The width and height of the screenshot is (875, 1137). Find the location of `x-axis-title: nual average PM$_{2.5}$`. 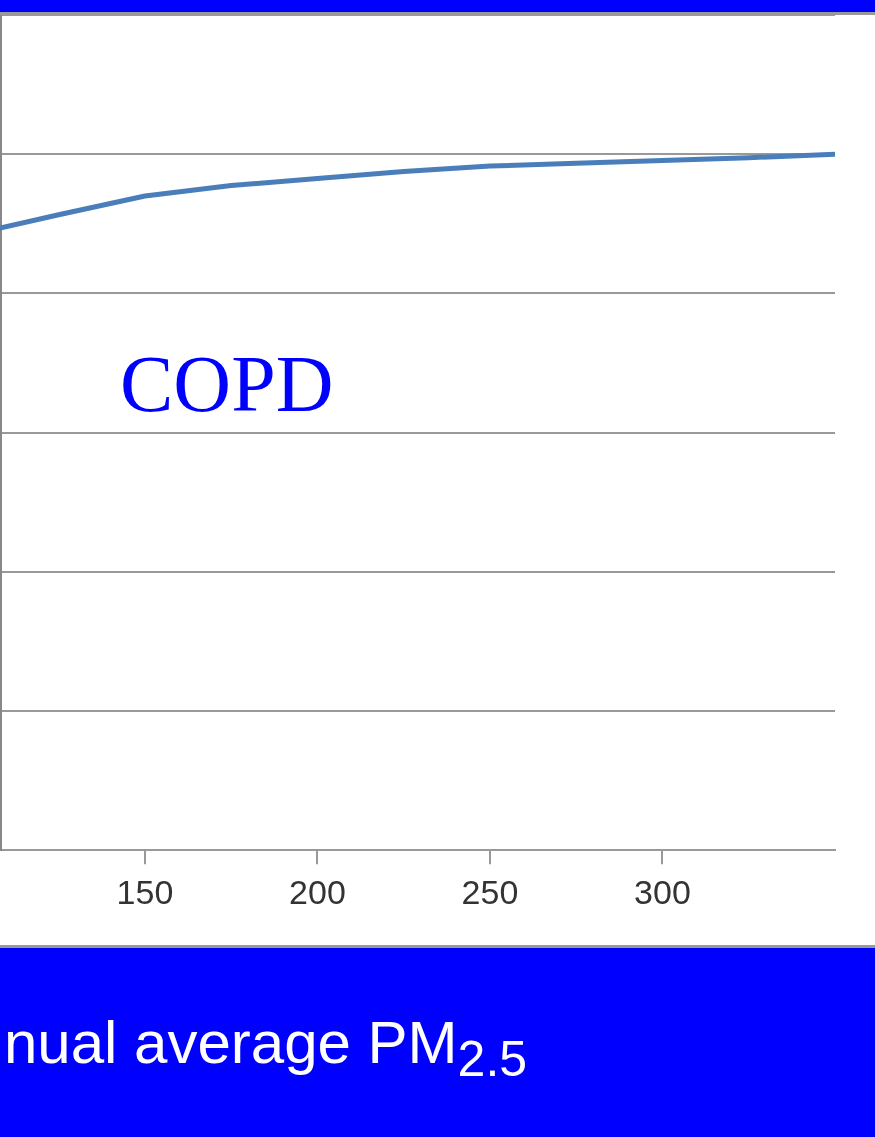

x-axis-title: nual average PM$_{2.5}$ is located at coordinates (266, 1048).